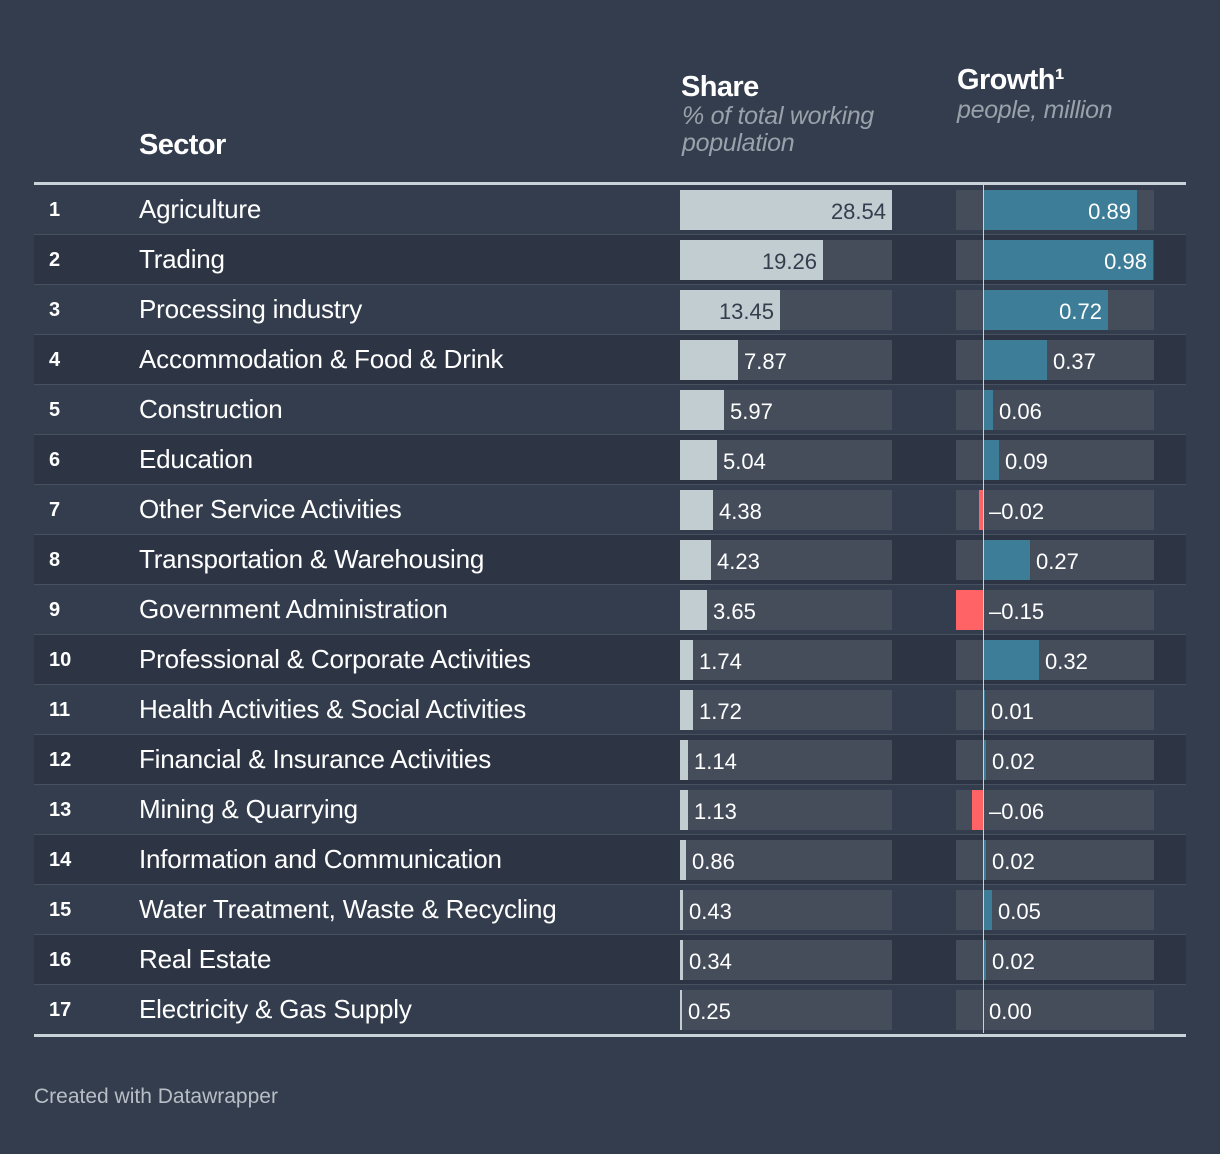 This screenshot has width=1220, height=1154. Describe the element at coordinates (610, 410) in the screenshot. I see `table-row: 5 Construction 5.97 0.06` at that location.